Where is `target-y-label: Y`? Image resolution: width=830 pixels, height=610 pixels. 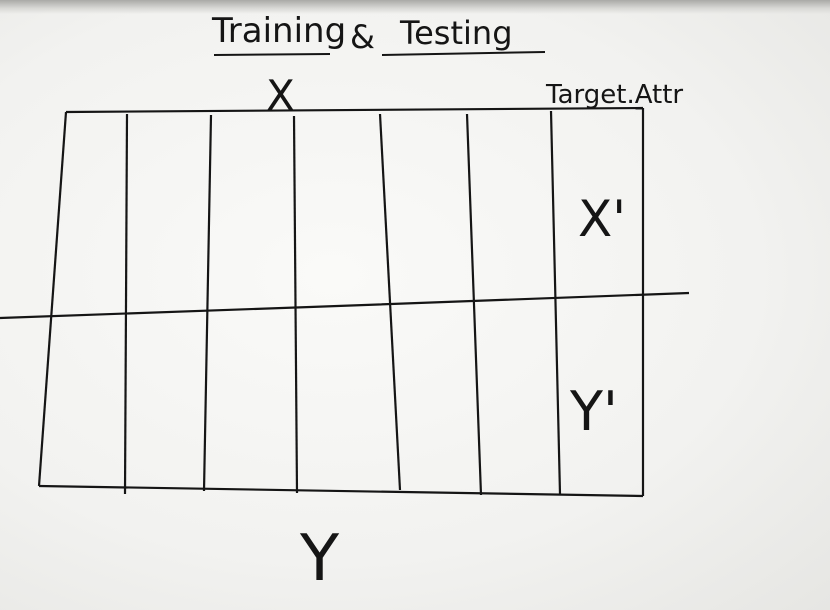 target-y-label: Y is located at coordinates (319, 559).